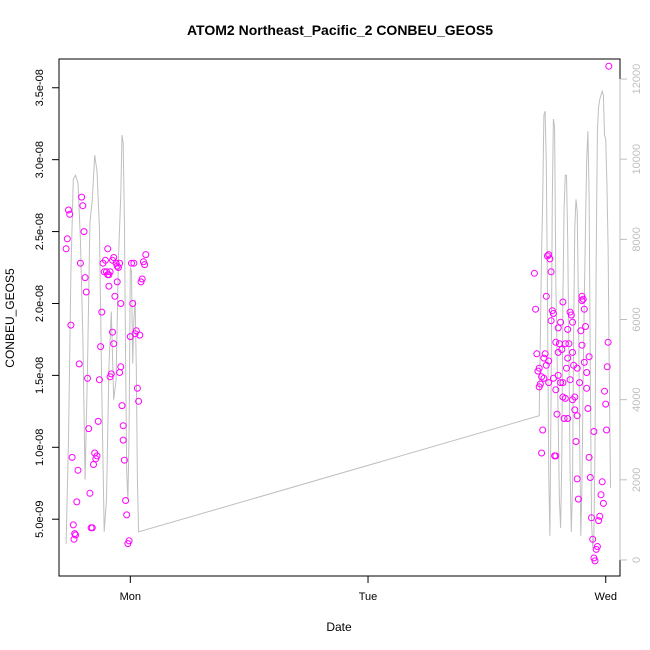 This screenshot has width=650, height=650. Describe the element at coordinates (637, 239) in the screenshot. I see `y2-tick-label: 8000` at that location.